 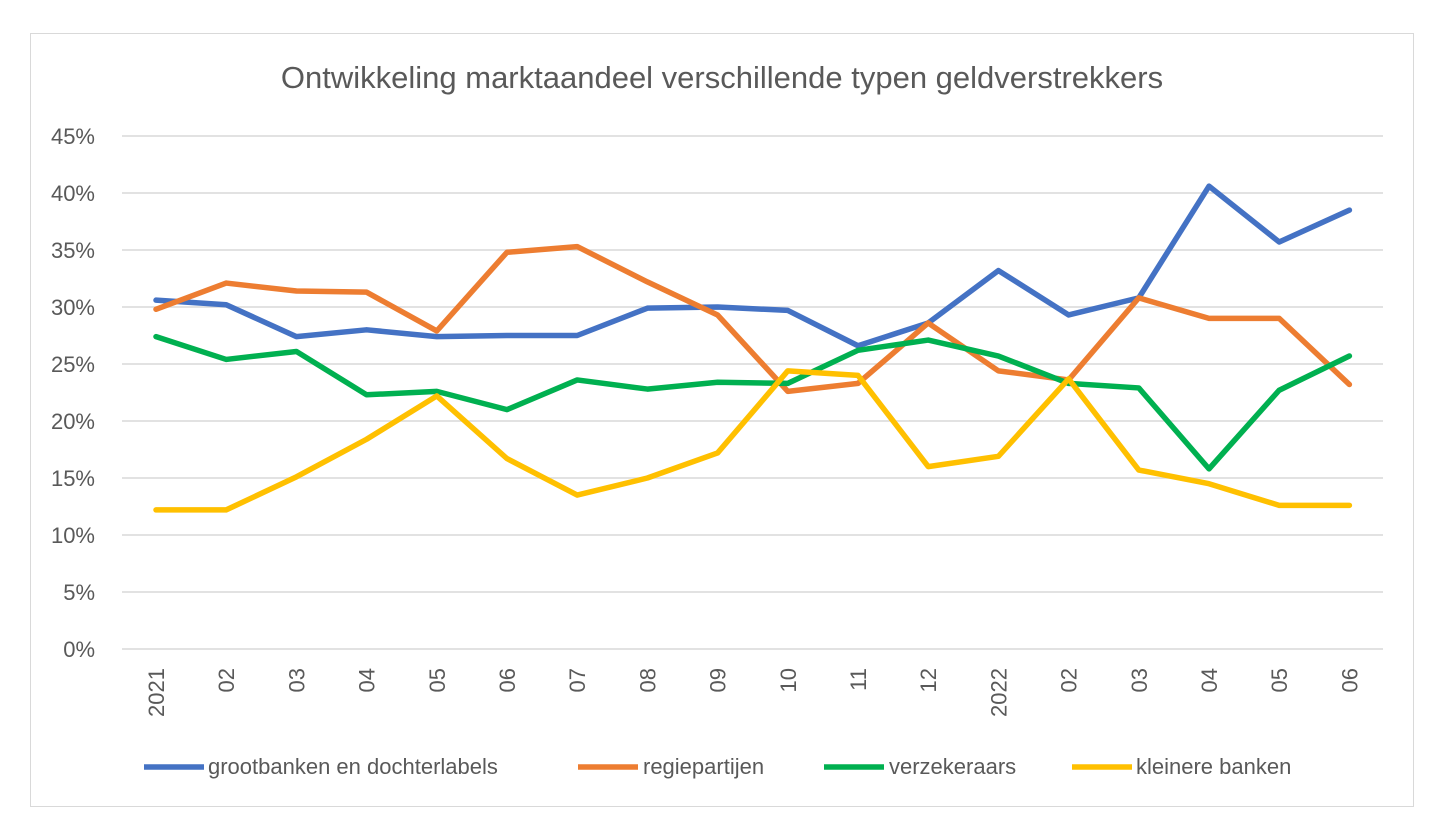 I want to click on y-tick-label: 5%, so click(x=79, y=592).